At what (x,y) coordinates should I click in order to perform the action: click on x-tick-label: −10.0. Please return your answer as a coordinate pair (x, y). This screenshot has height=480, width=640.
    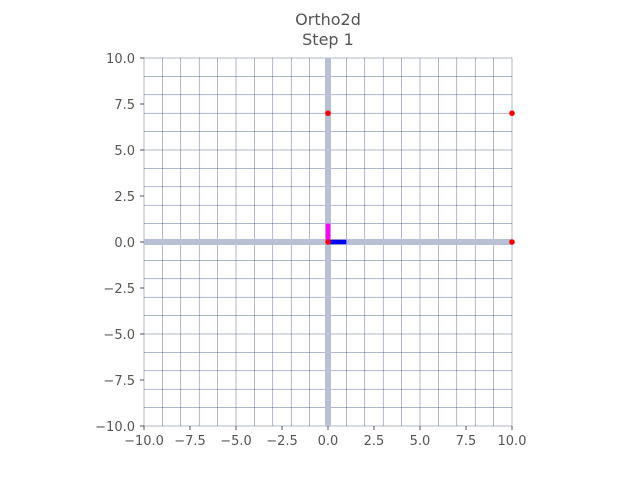
    Looking at the image, I should click on (144, 441).